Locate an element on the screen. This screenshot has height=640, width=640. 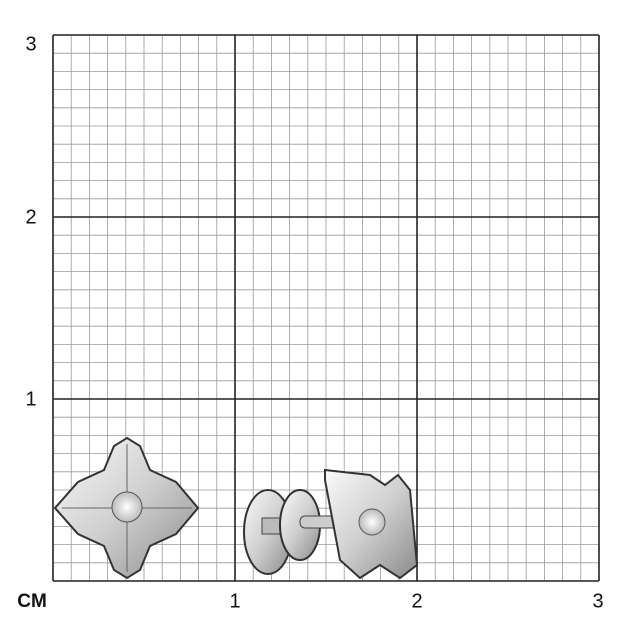
y-label-3: 3 is located at coordinates (31, 44).